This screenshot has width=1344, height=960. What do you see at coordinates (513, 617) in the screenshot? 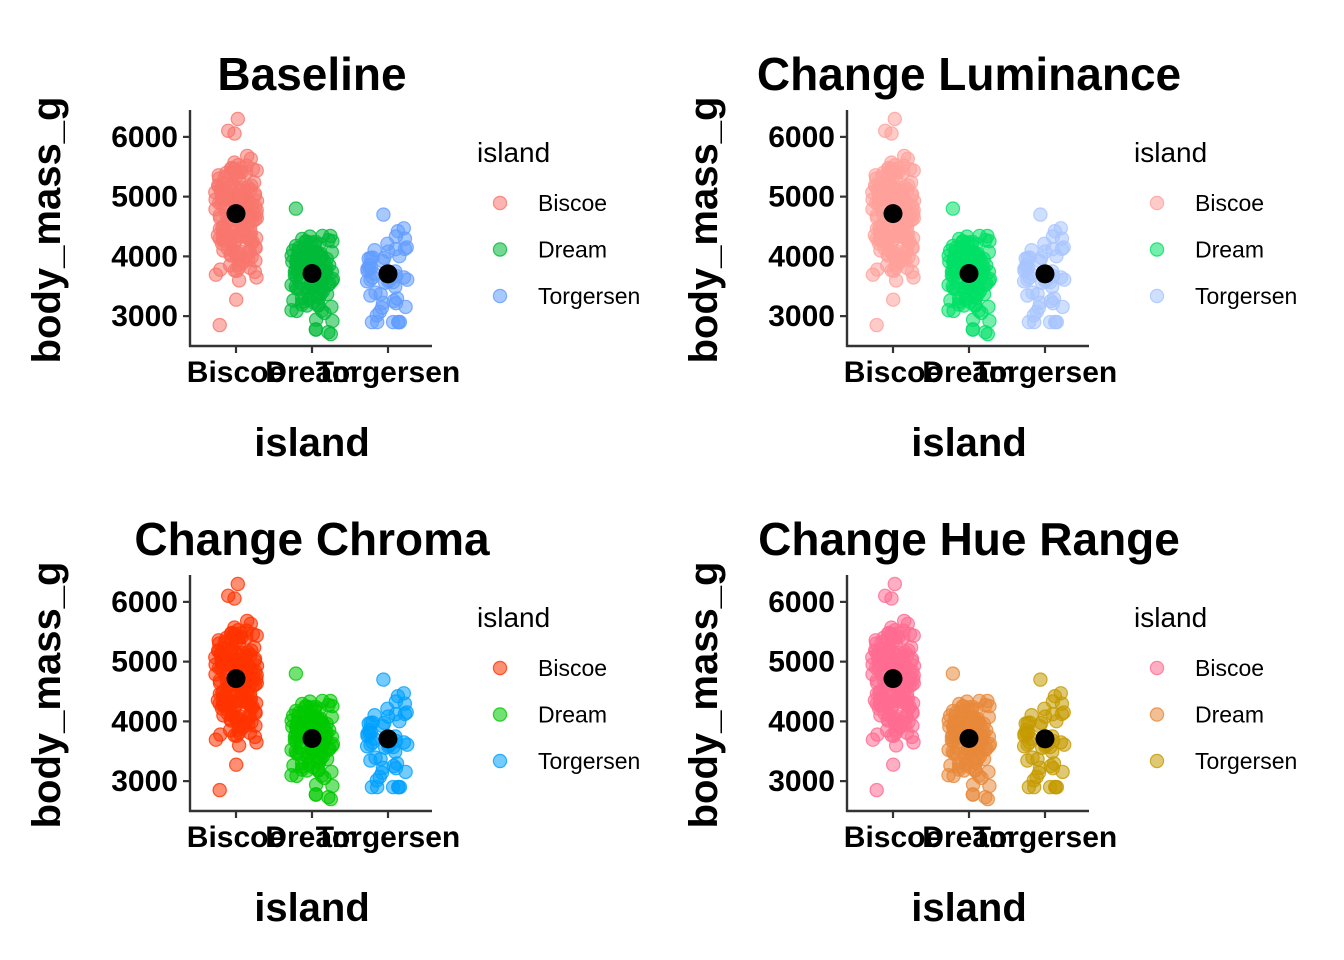
I see `legend-title: island` at bounding box center [513, 617].